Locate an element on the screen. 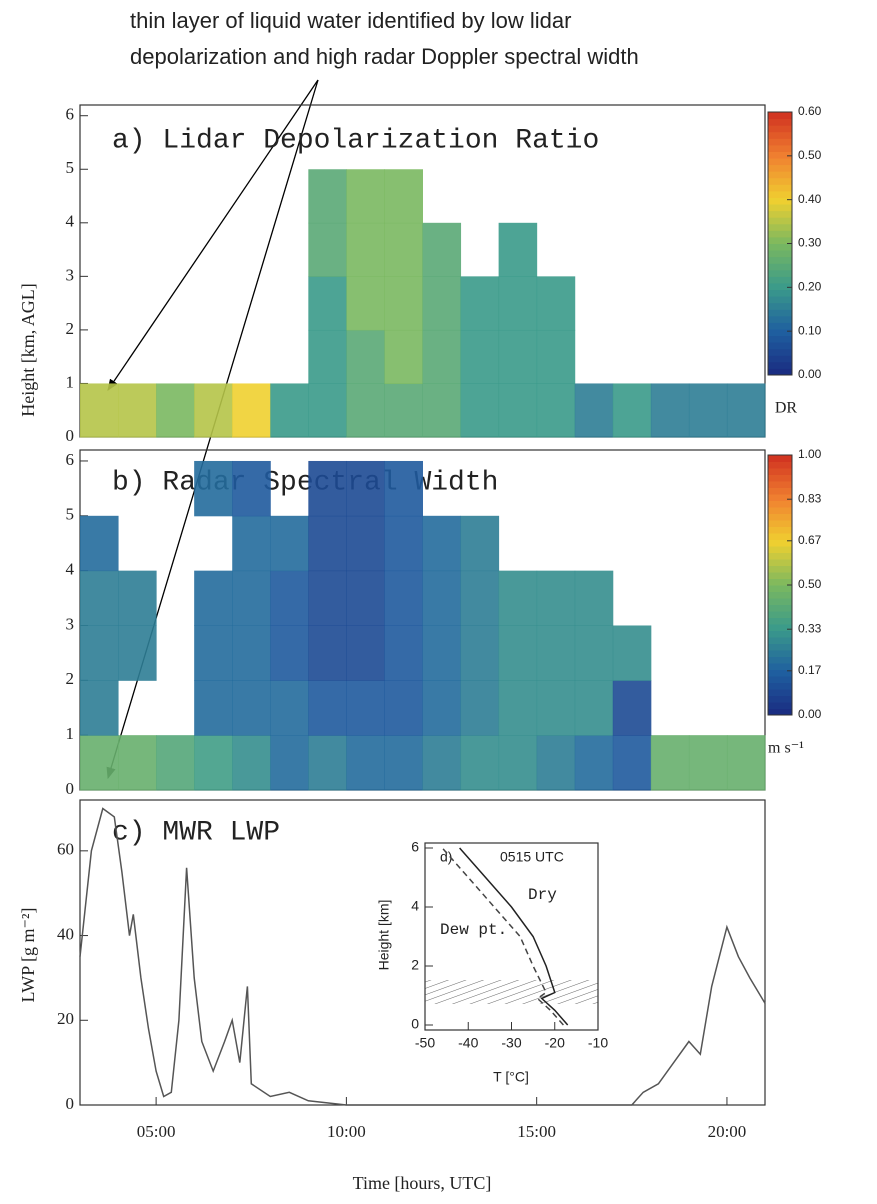  x-tick-label: -10 is located at coordinates (598, 1043).